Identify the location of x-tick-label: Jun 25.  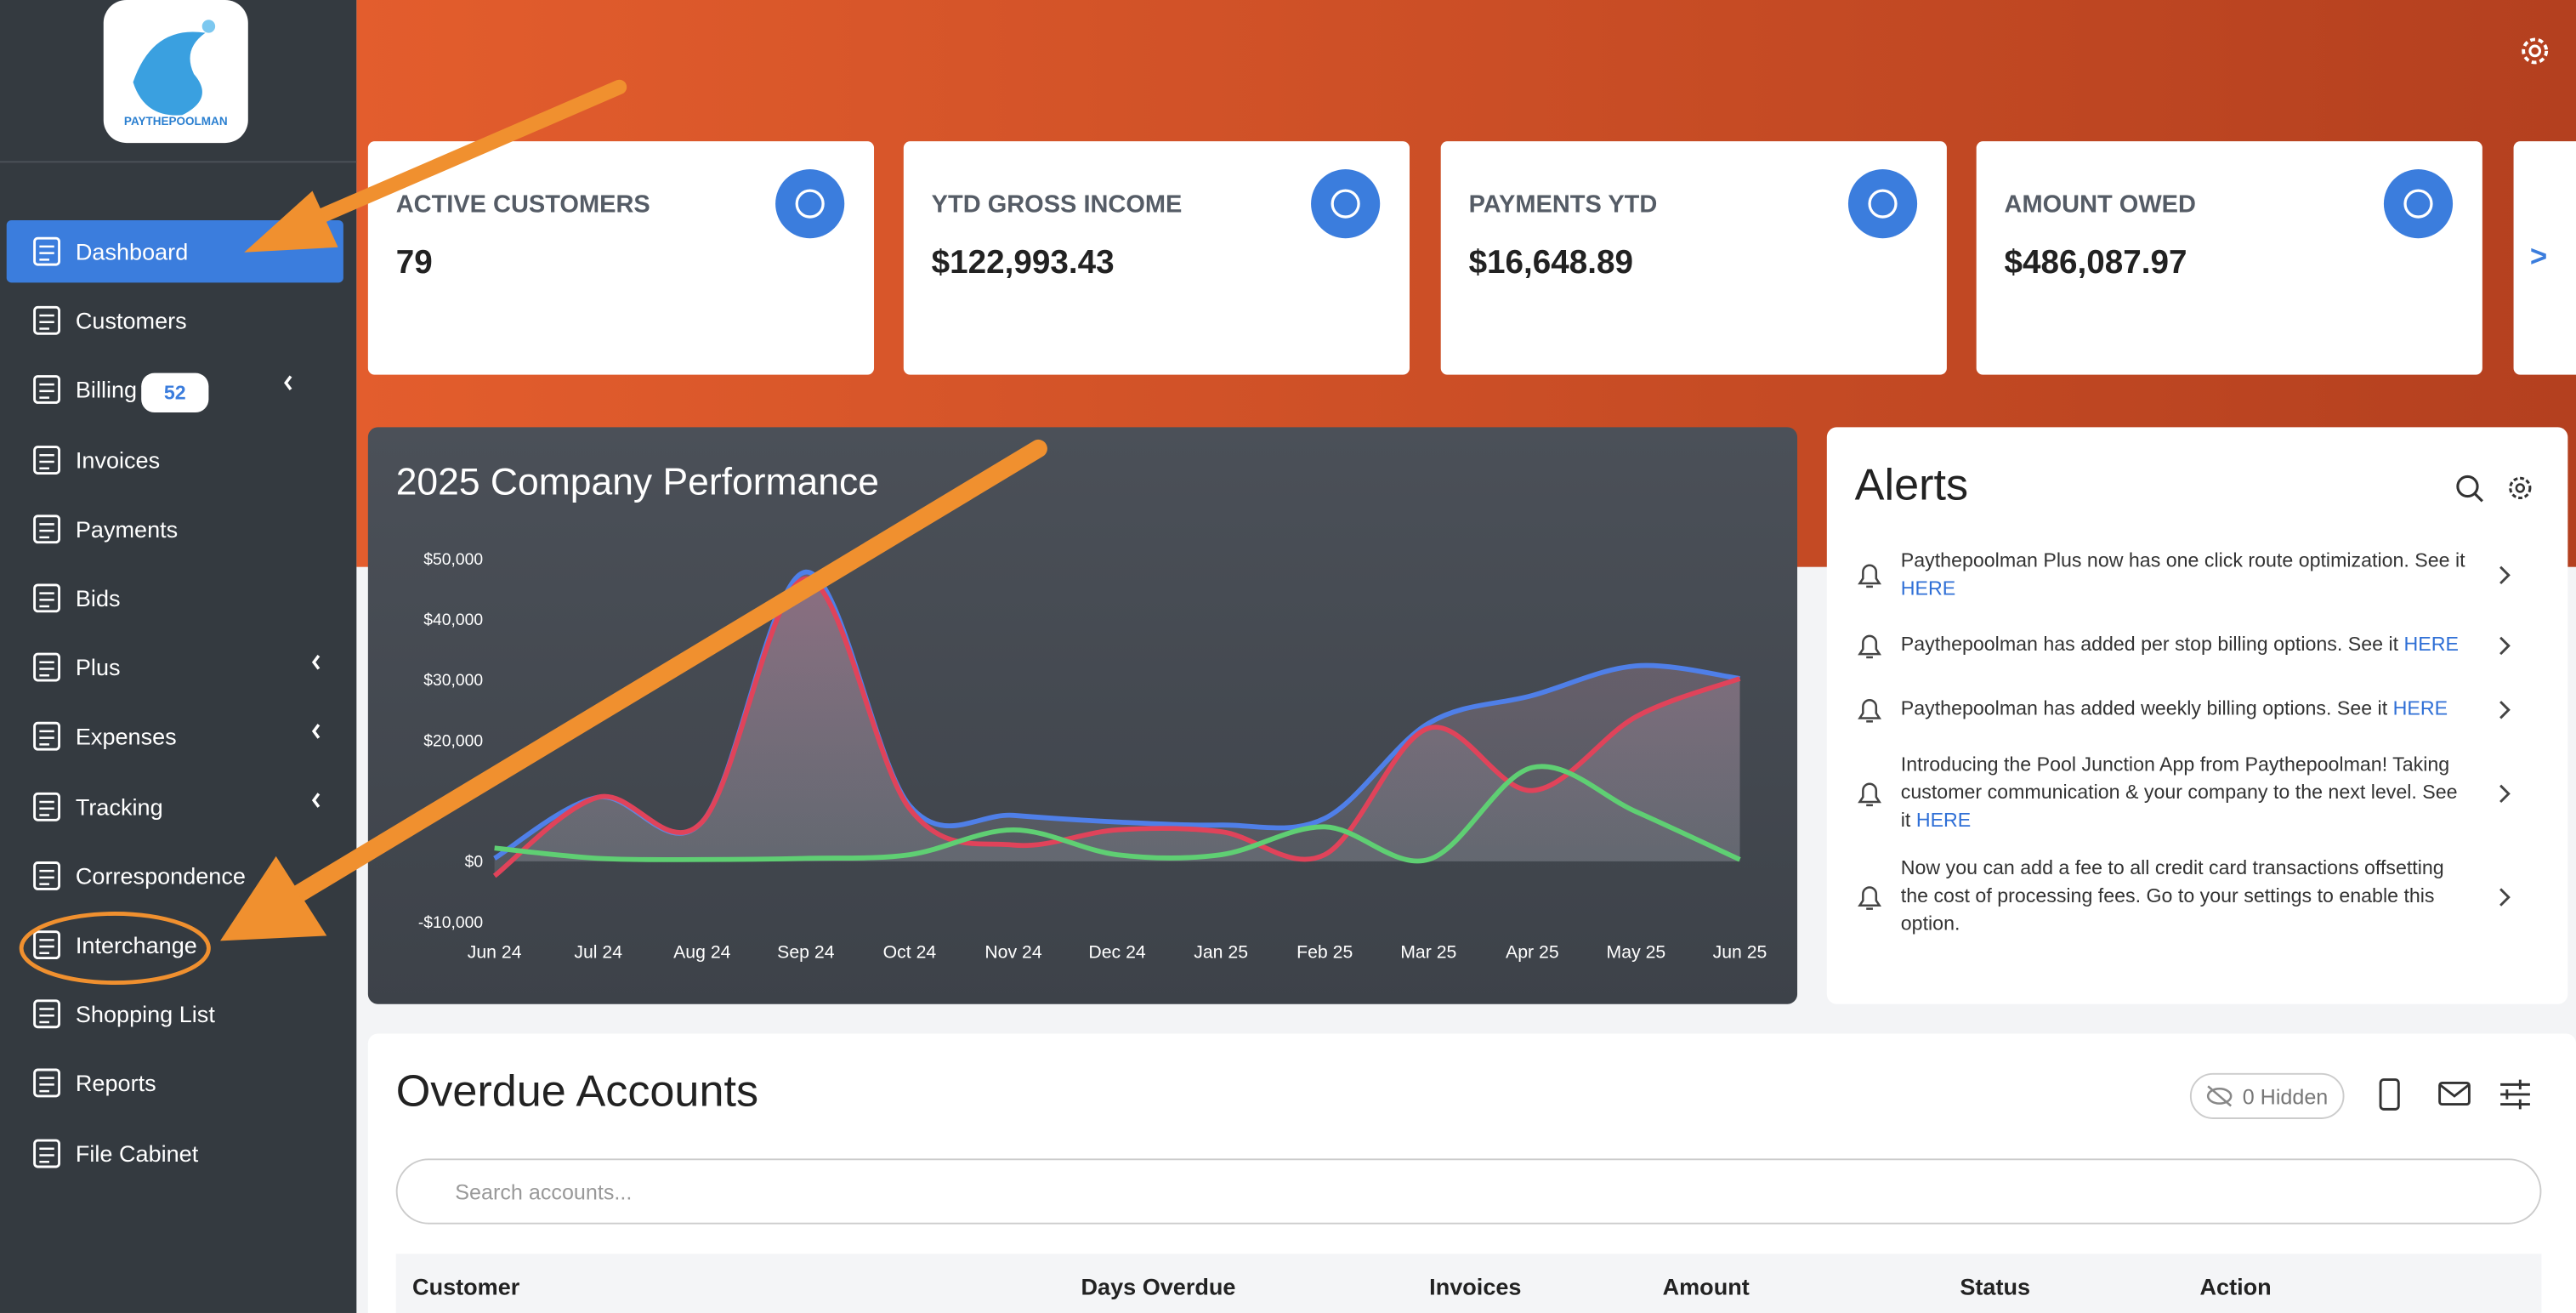
(1740, 953).